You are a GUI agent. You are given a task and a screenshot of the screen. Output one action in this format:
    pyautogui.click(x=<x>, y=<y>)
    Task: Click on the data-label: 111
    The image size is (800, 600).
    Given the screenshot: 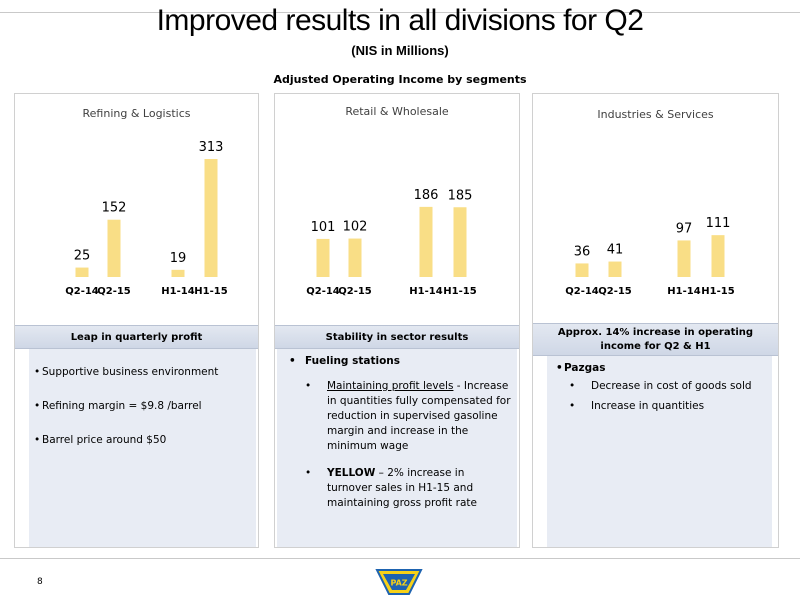 What is the action you would take?
    pyautogui.click(x=718, y=223)
    